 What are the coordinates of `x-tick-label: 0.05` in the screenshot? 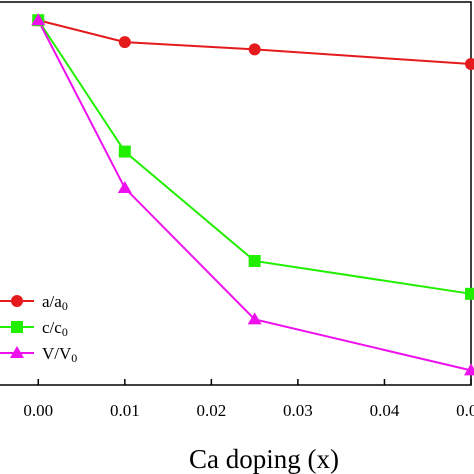 It's located at (465, 410).